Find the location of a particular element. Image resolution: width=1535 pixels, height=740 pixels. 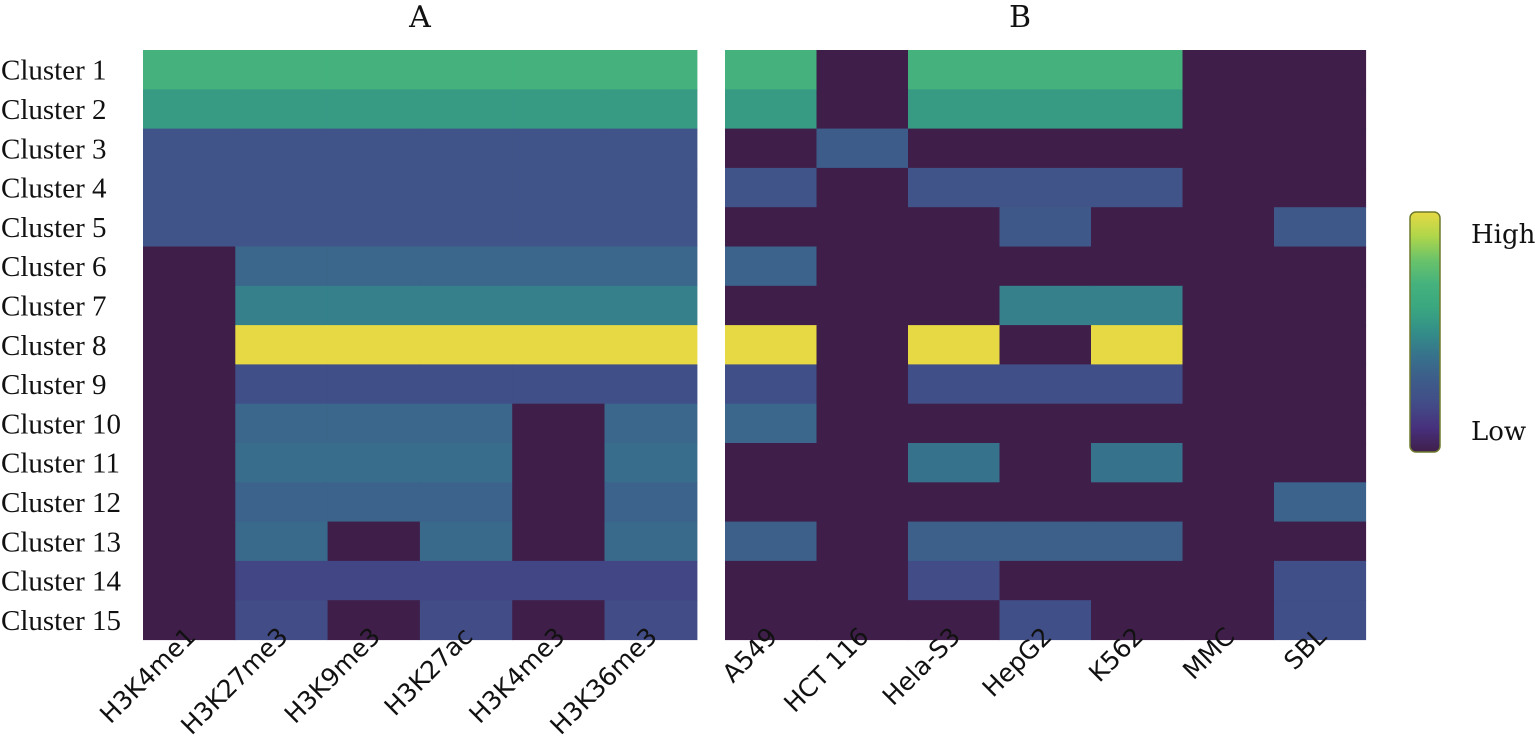

row-label: Cluster 8 is located at coordinates (54, 346).